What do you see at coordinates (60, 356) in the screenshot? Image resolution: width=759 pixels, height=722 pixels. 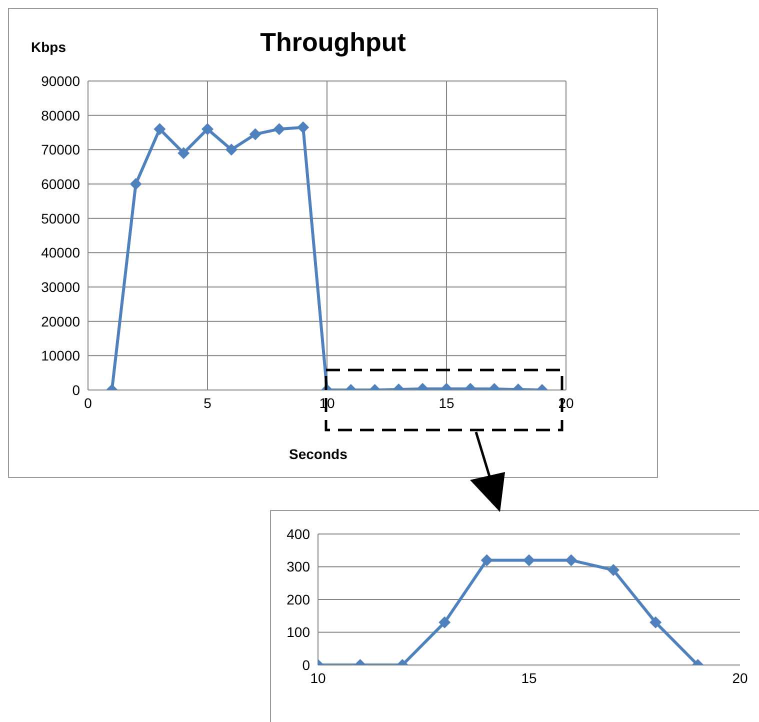 I see `y-tick-label: 10000` at bounding box center [60, 356].